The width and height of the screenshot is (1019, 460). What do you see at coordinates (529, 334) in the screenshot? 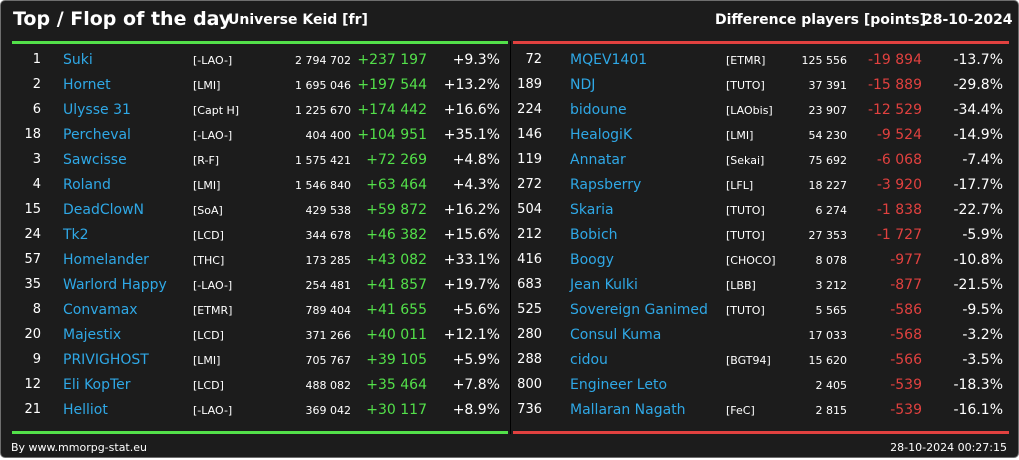
I see `player-rank: 280` at bounding box center [529, 334].